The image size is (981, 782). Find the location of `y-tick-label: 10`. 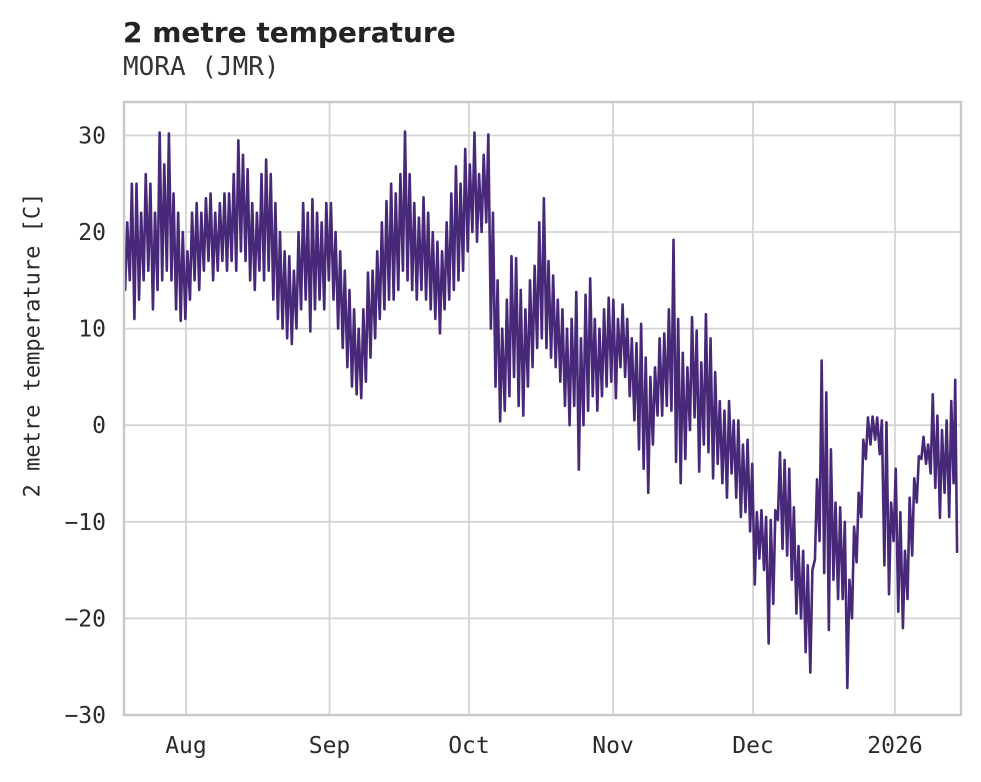

y-tick-label: 10 is located at coordinates (92, 330).